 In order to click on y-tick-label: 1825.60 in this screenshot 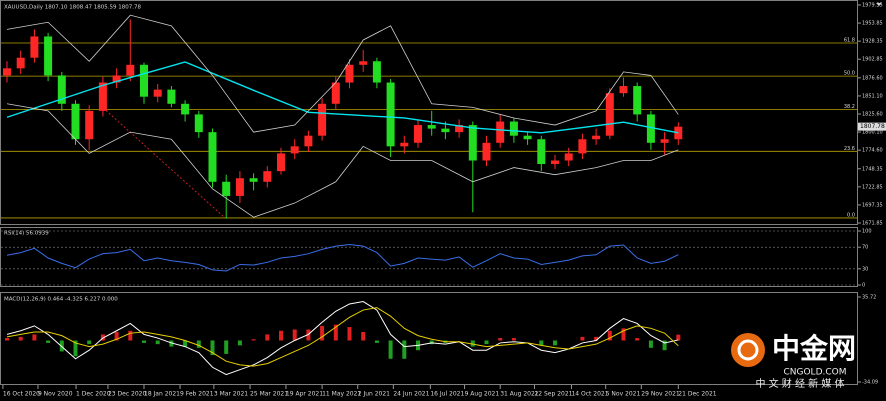, I will do `click(872, 115)`.